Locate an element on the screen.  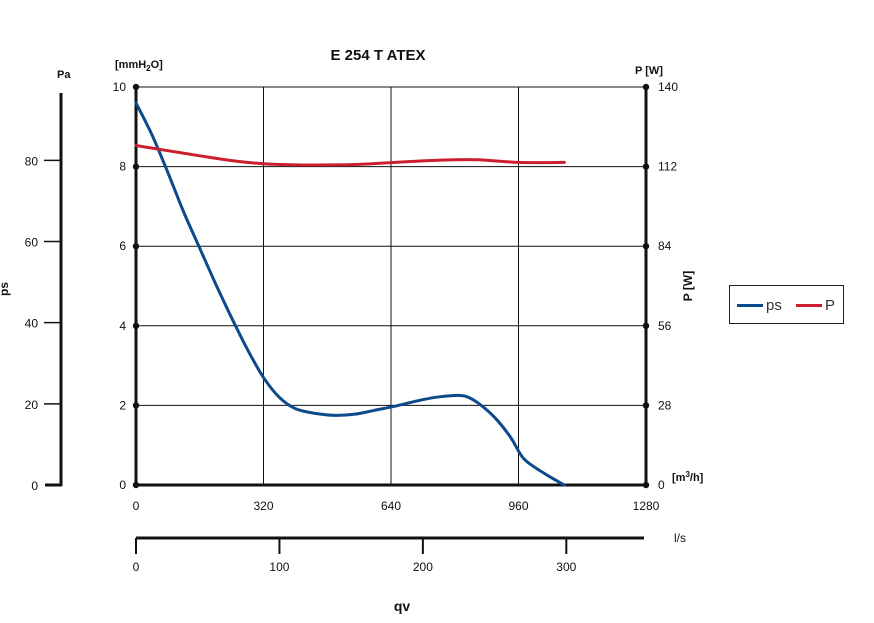
y-left-tick-label: 8 is located at coordinates (122, 167).